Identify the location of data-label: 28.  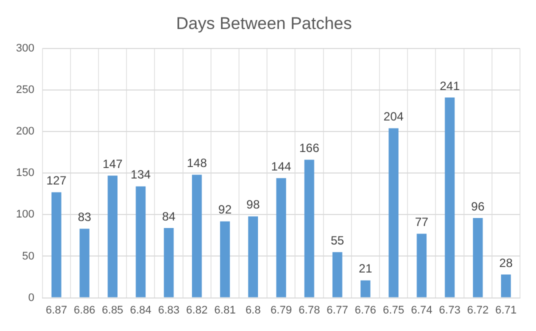
(506, 263).